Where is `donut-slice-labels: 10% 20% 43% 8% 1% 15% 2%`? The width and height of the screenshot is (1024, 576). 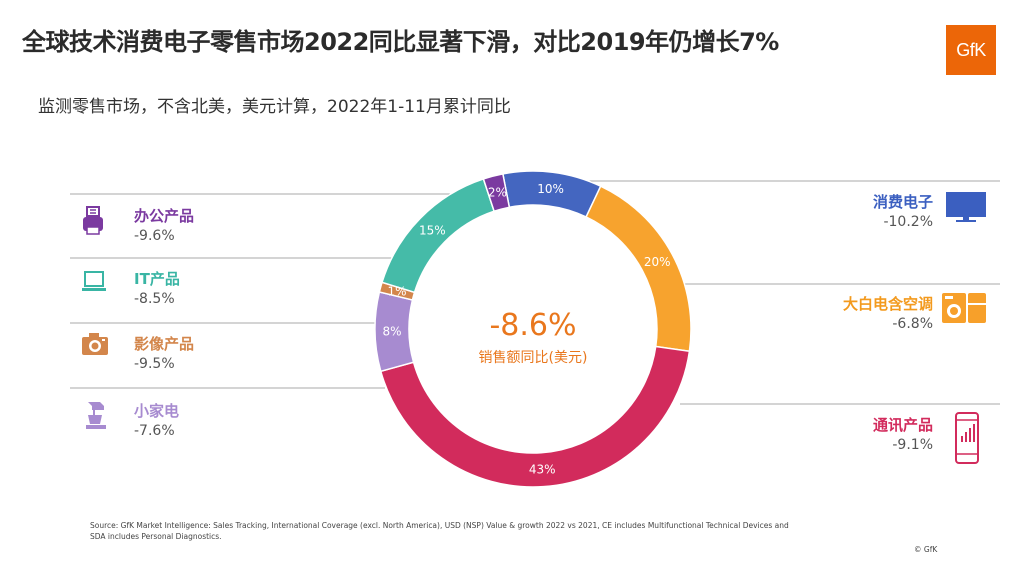 donut-slice-labels: 10% 20% 43% 8% 1% 15% 2% is located at coordinates (526, 329).